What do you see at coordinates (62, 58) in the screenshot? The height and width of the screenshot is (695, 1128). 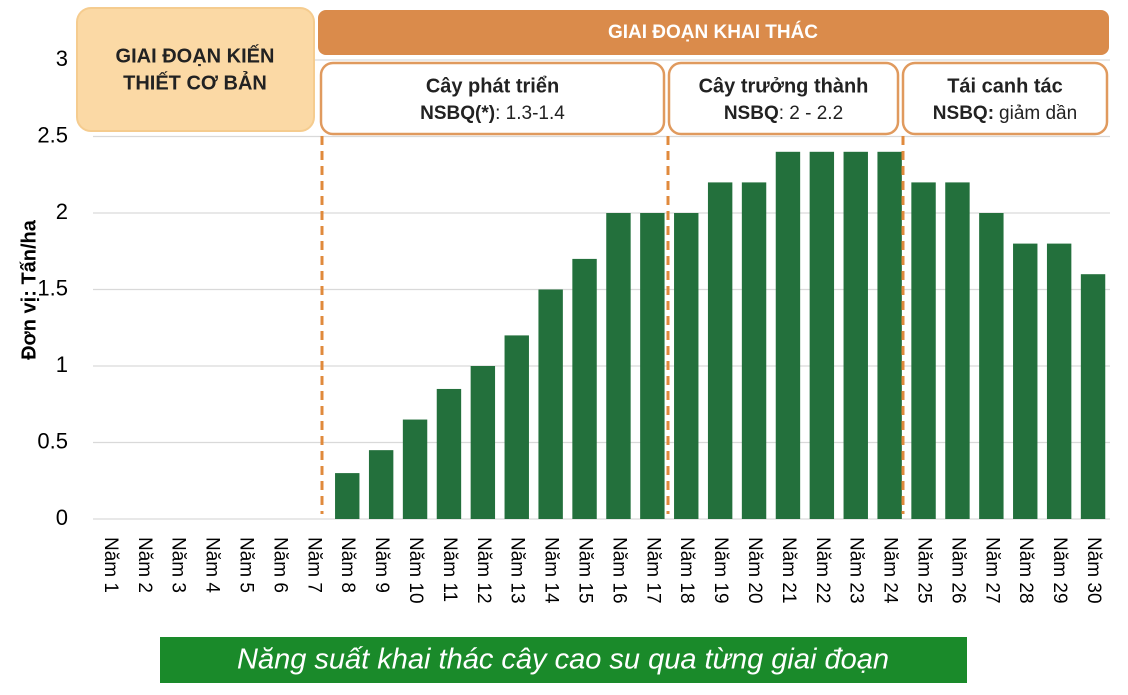 I see `y-tick-label: 3` at bounding box center [62, 58].